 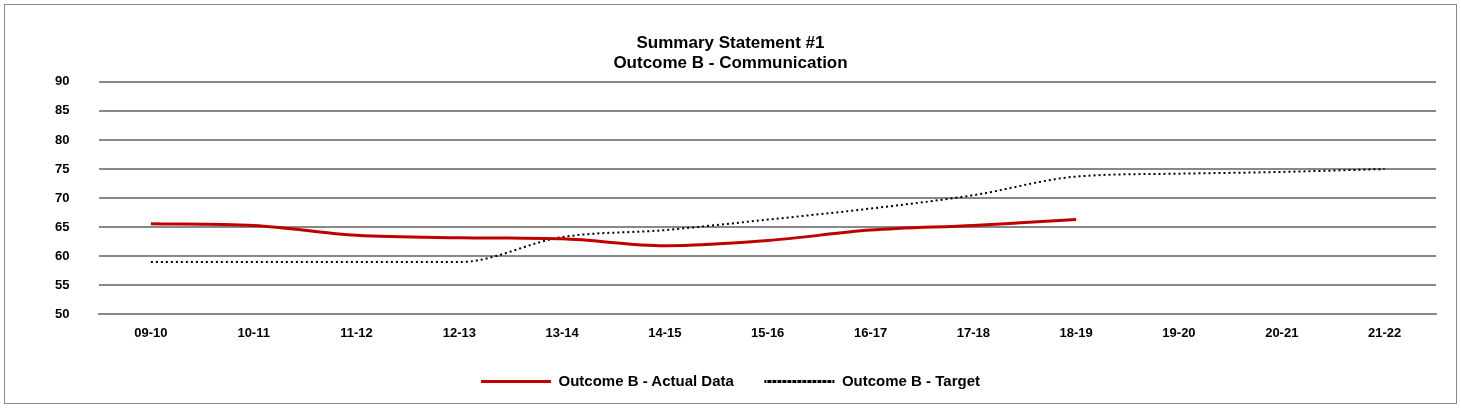 What do you see at coordinates (356, 332) in the screenshot?
I see `x-tick-label: 11-12` at bounding box center [356, 332].